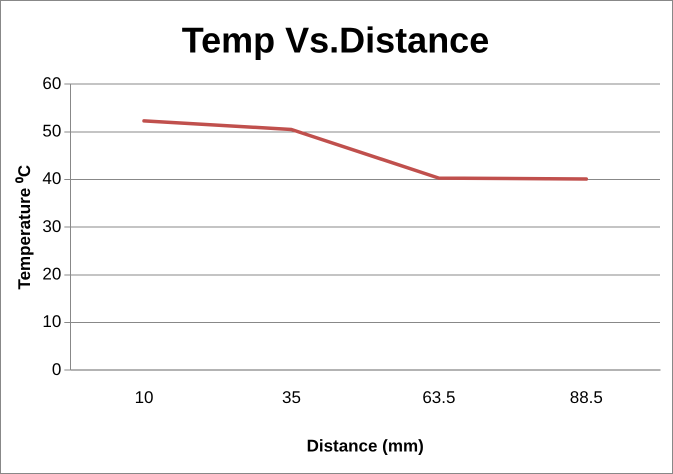 This screenshot has height=474, width=673. Describe the element at coordinates (52, 226) in the screenshot. I see `y-tick-label: 30` at that location.